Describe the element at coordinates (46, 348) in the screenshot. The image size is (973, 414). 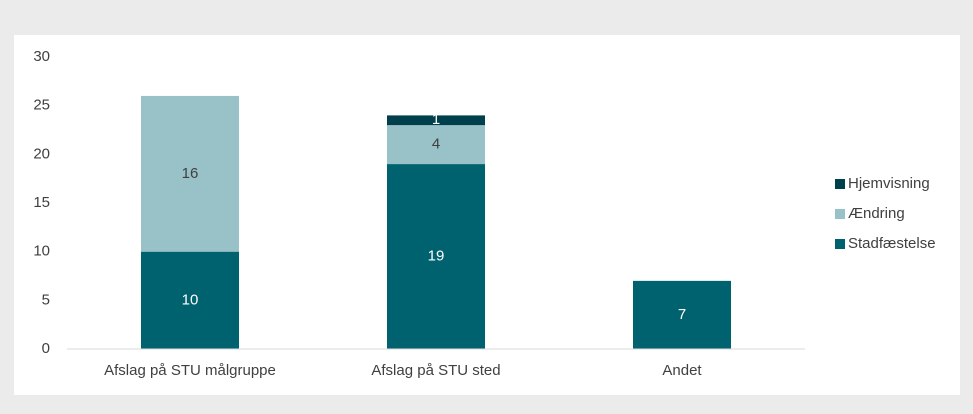
I see `y-tick-label: 0` at that location.